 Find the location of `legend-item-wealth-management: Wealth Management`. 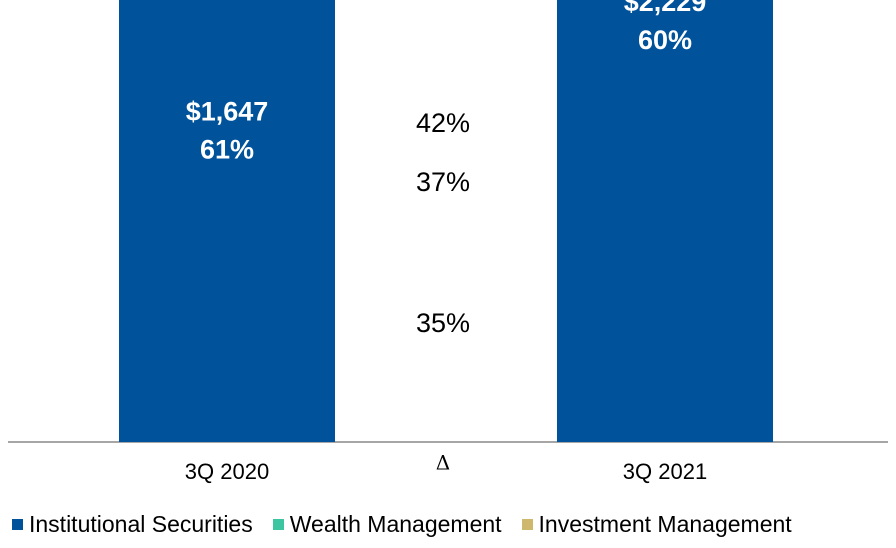

legend-item-wealth-management: Wealth Management is located at coordinates (387, 524).